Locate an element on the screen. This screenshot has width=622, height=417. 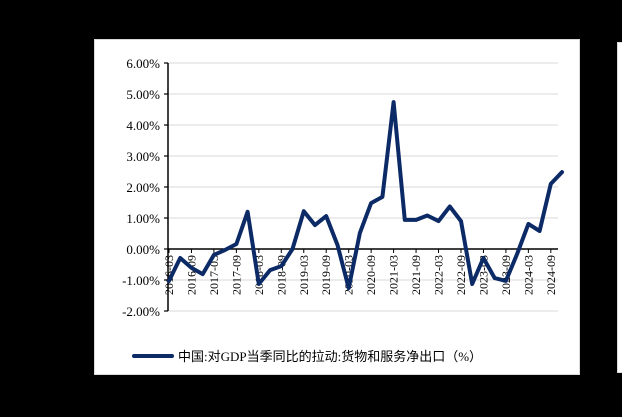
x-tick-label: 2024-03 is located at coordinates (528, 275).